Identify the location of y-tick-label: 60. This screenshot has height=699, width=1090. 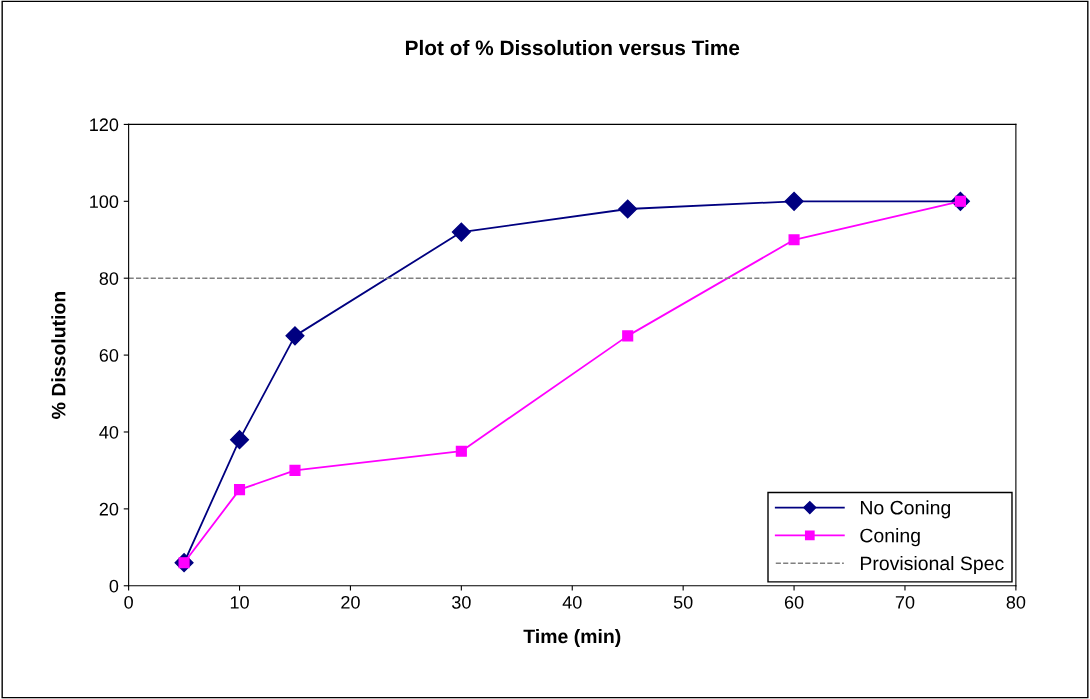
(109, 355).